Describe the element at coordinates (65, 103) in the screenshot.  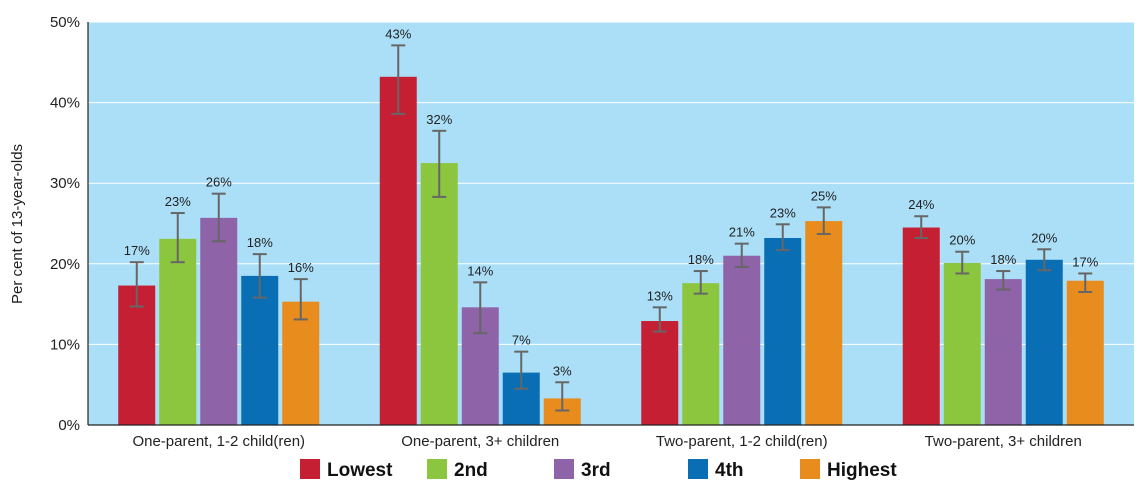
I see `y-tick-label: 40%` at that location.